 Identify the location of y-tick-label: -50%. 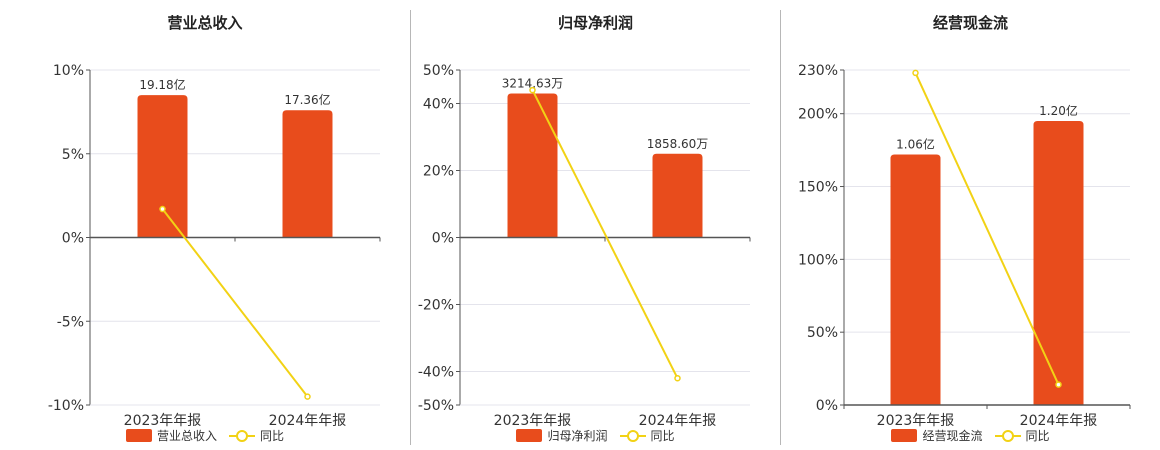
(436, 406).